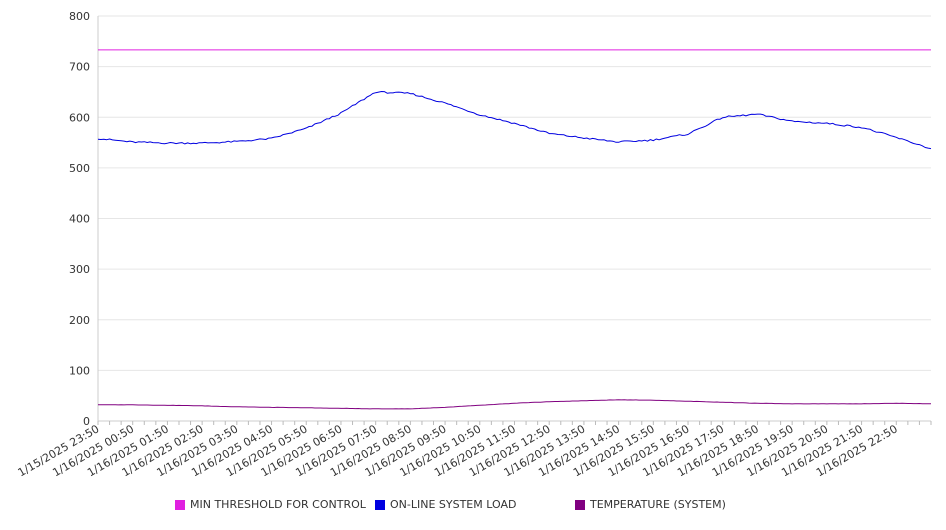 The height and width of the screenshot is (530, 946). What do you see at coordinates (515, 404) in the screenshot?
I see `series-line-temperature` at bounding box center [515, 404].